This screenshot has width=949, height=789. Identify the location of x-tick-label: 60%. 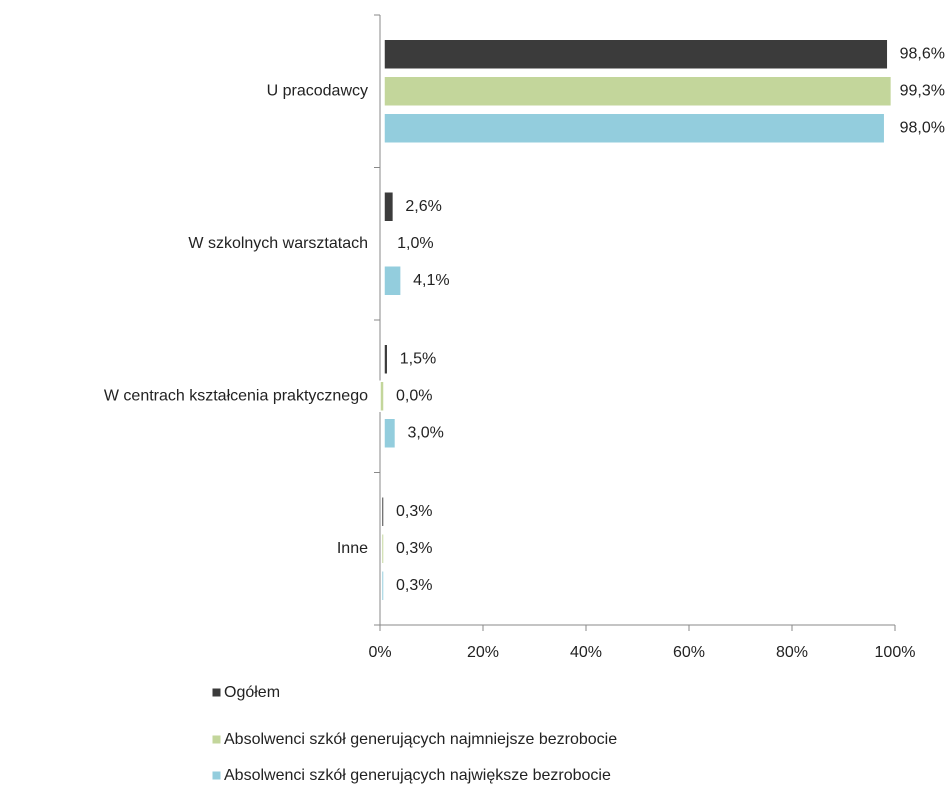
(689, 652).